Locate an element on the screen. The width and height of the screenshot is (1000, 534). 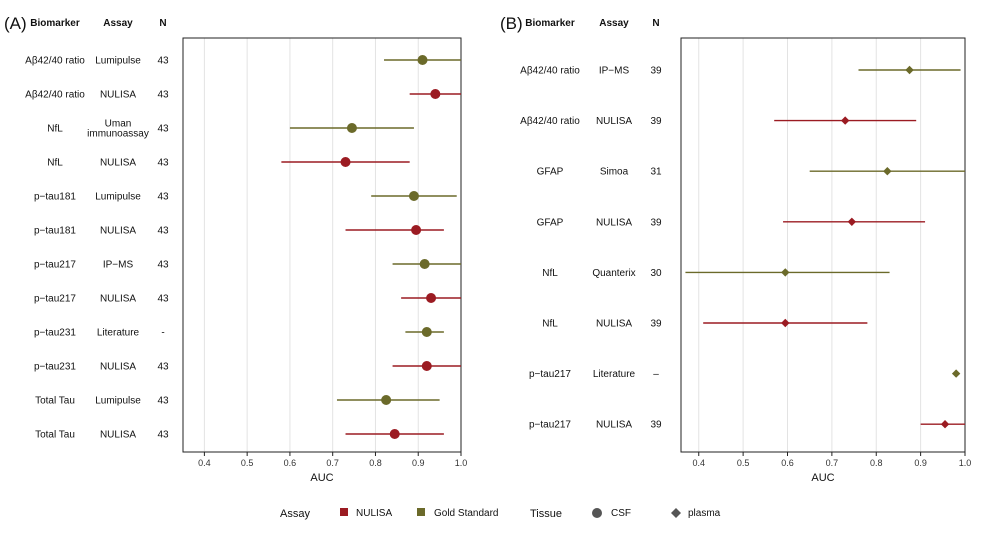
panel-b-row-biomarker: p−tau217 is located at coordinates (550, 374).